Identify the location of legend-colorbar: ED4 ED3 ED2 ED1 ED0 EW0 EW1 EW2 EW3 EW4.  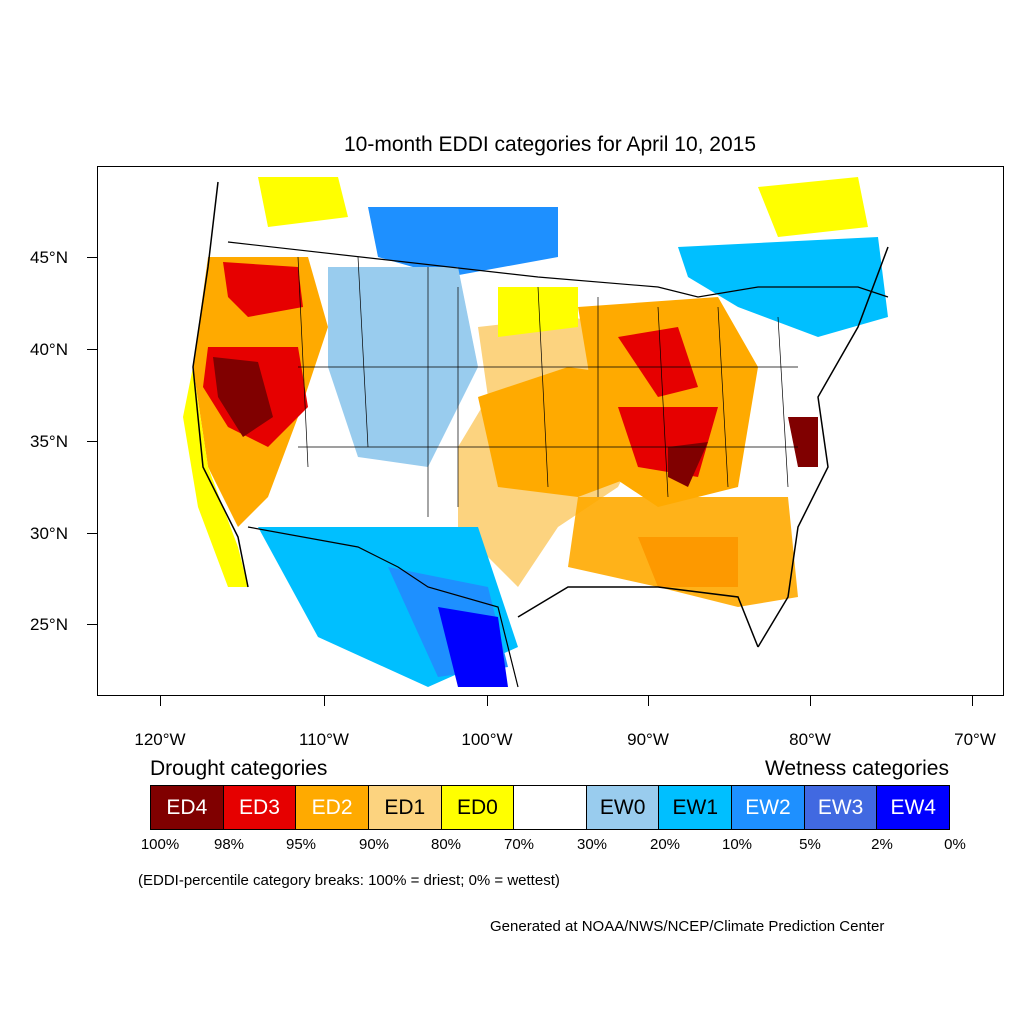
(550, 807).